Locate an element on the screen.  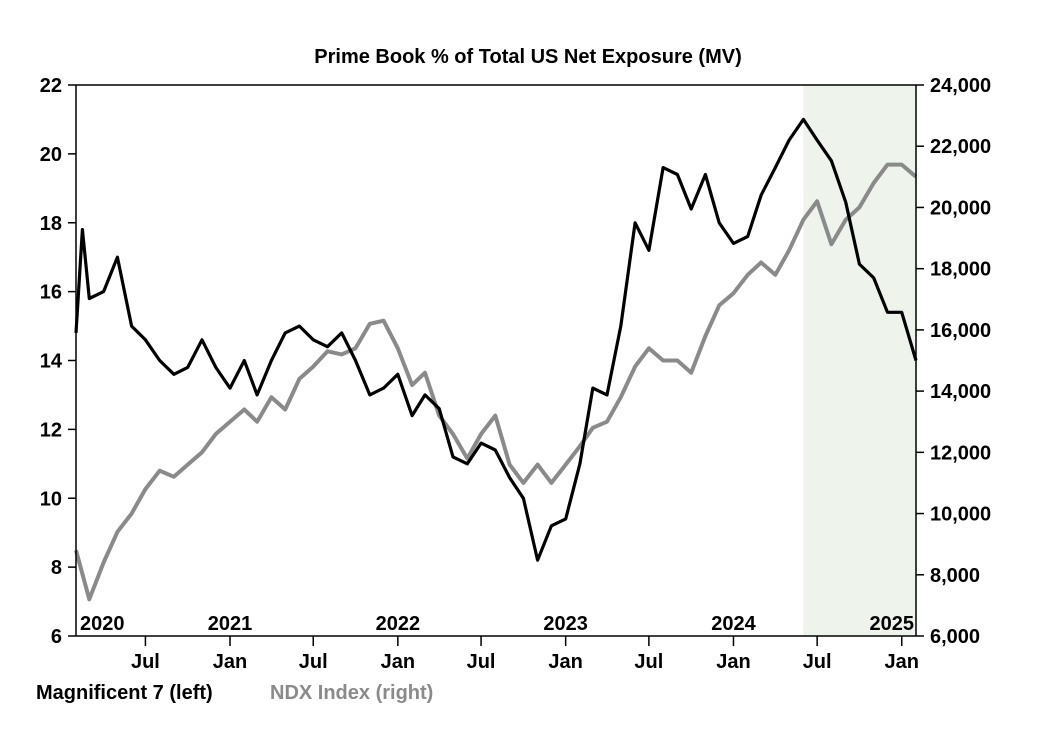
x-year-label: 2022 is located at coordinates (398, 624).